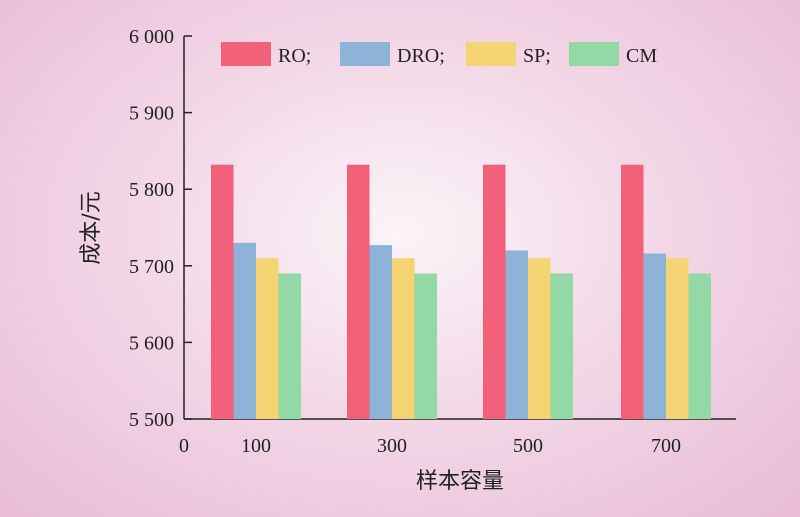 The image size is (800, 517). Describe the element at coordinates (184, 446) in the screenshot. I see `x-origin-label: 0` at that location.